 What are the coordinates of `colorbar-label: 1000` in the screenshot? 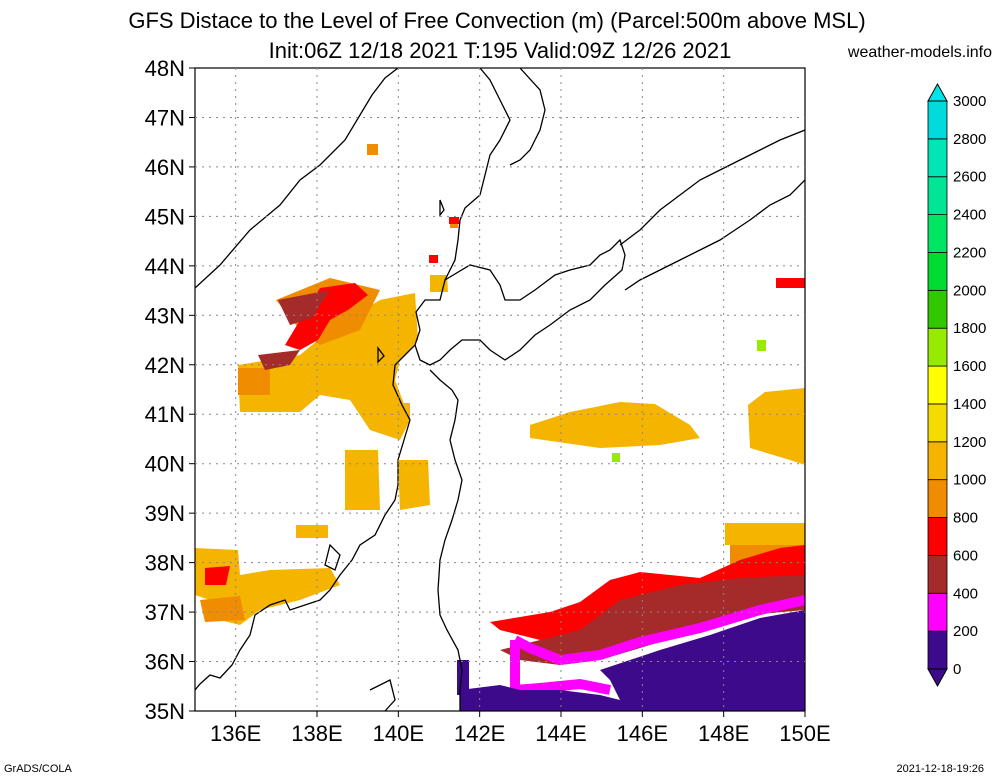 It's located at (969, 480).